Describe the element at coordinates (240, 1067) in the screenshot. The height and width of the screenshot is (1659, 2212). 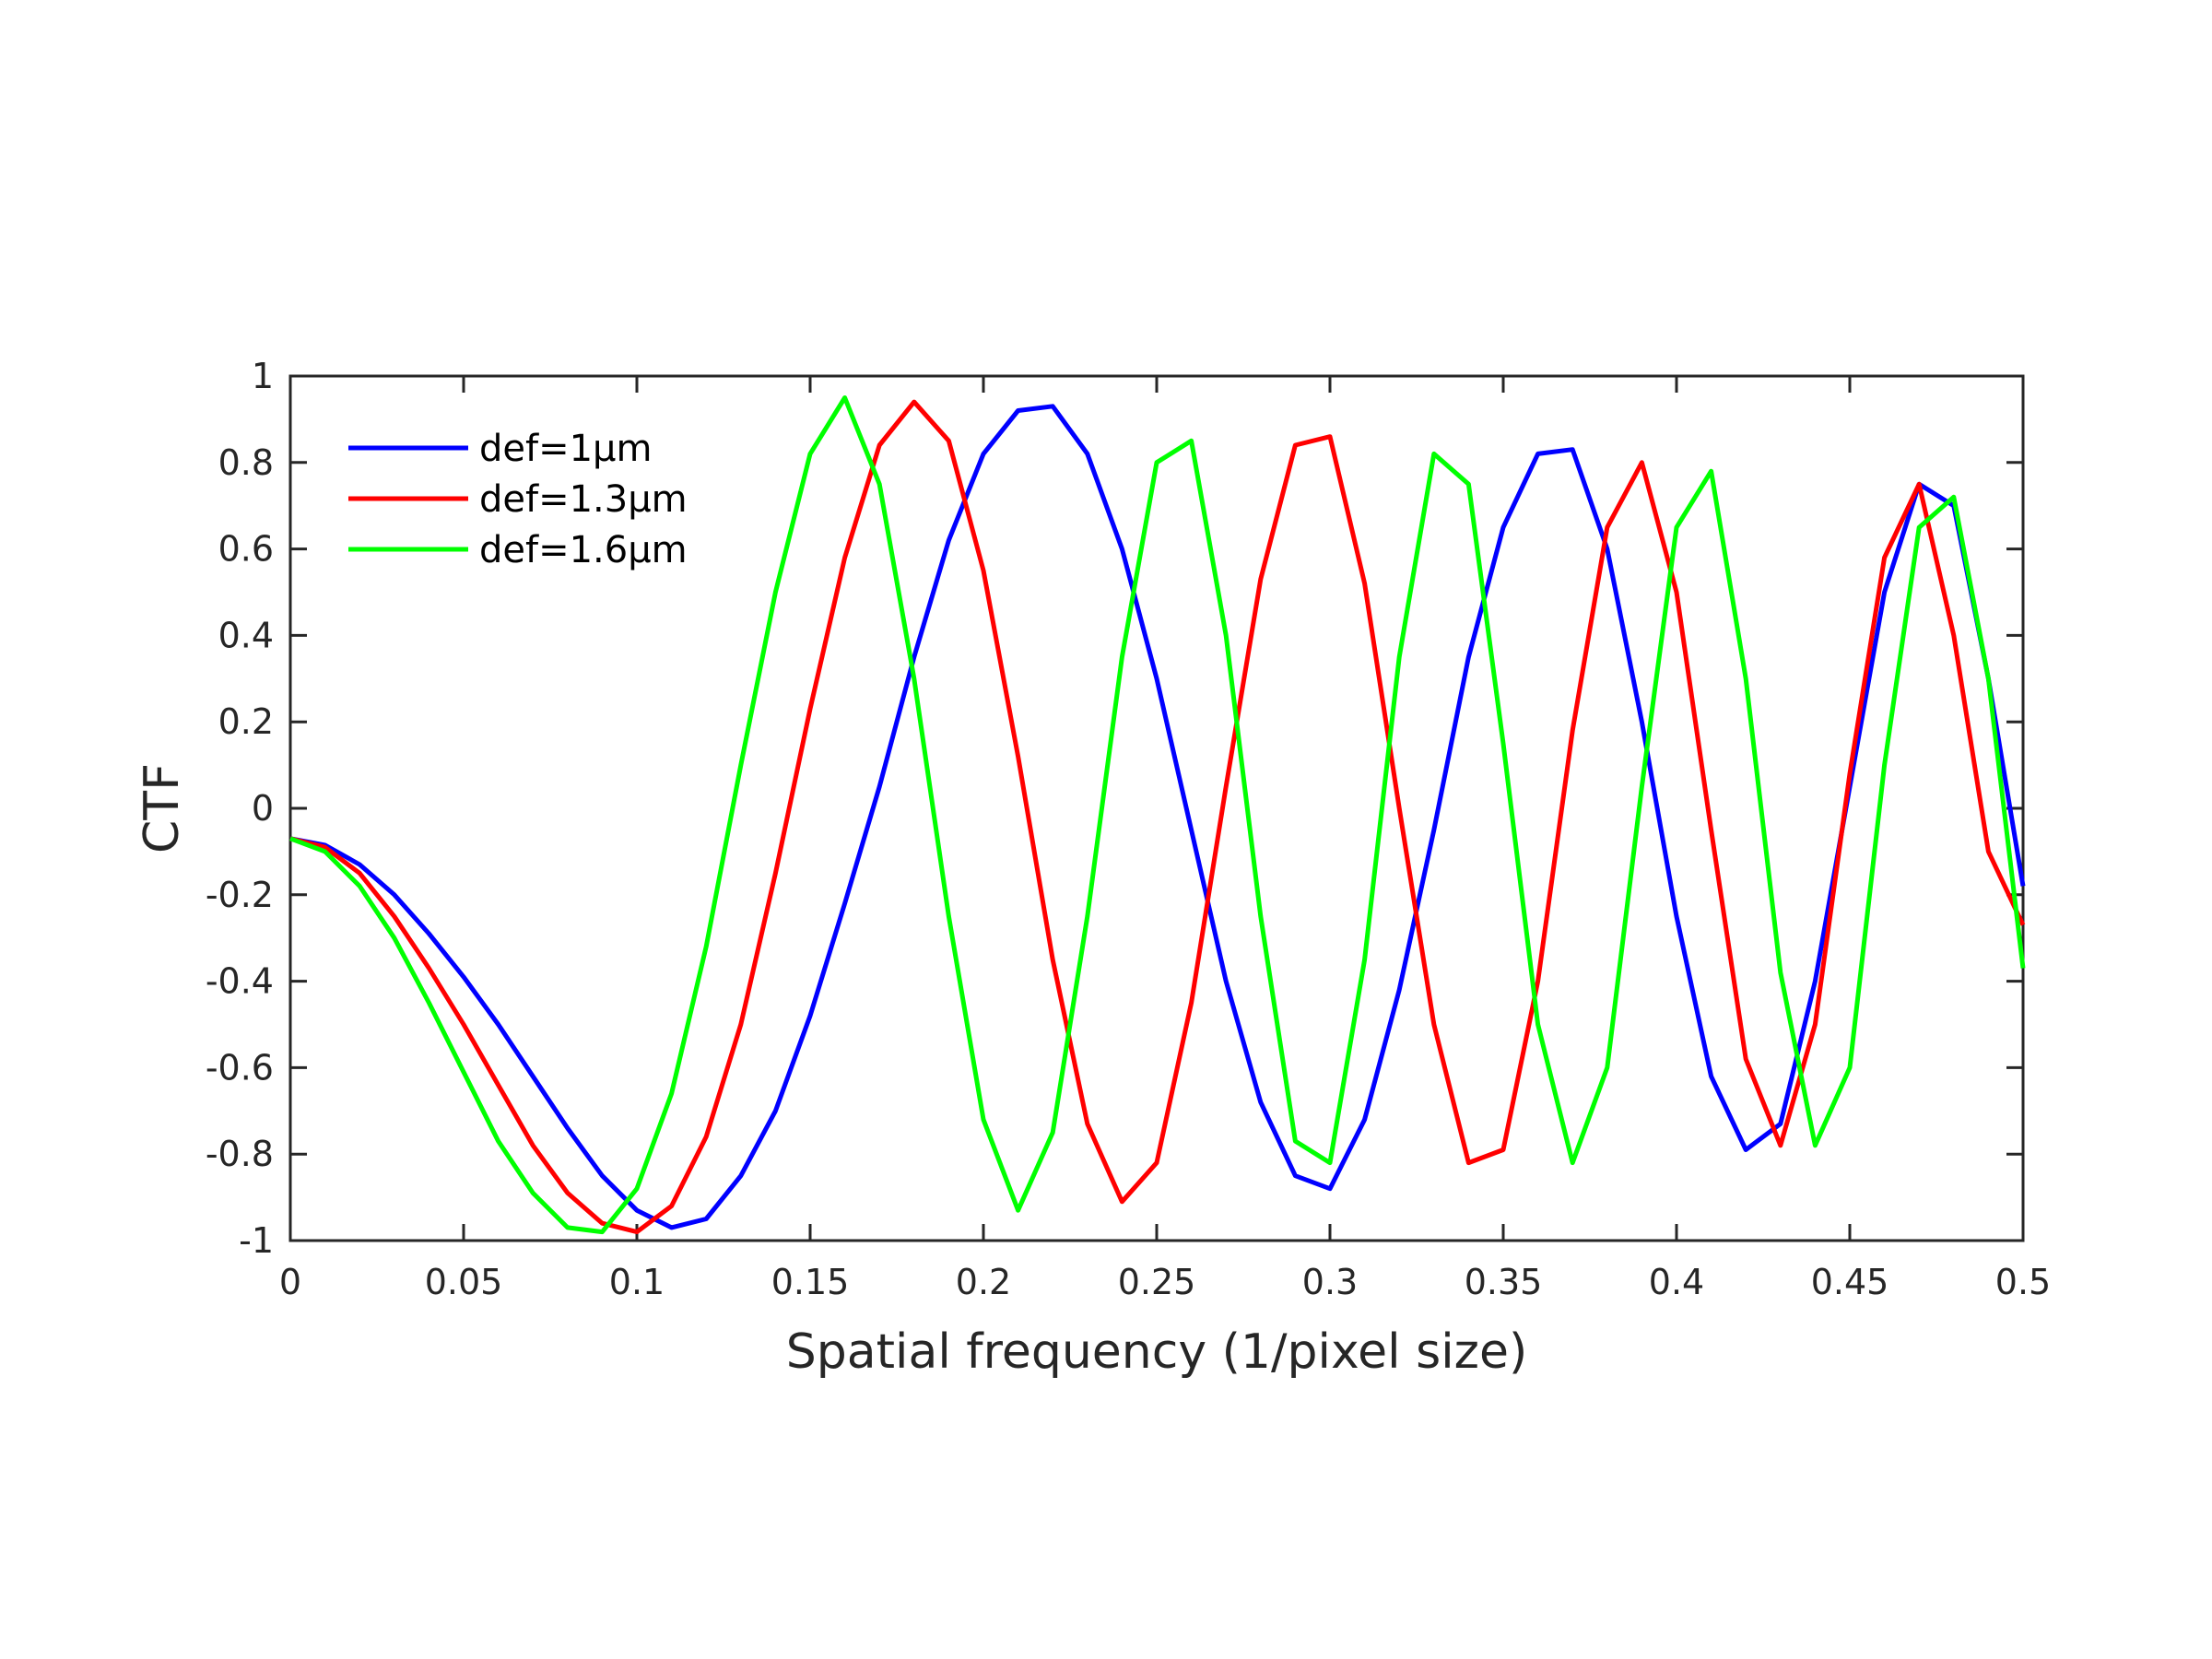
I see `y-tick-label: -0.6` at that location.